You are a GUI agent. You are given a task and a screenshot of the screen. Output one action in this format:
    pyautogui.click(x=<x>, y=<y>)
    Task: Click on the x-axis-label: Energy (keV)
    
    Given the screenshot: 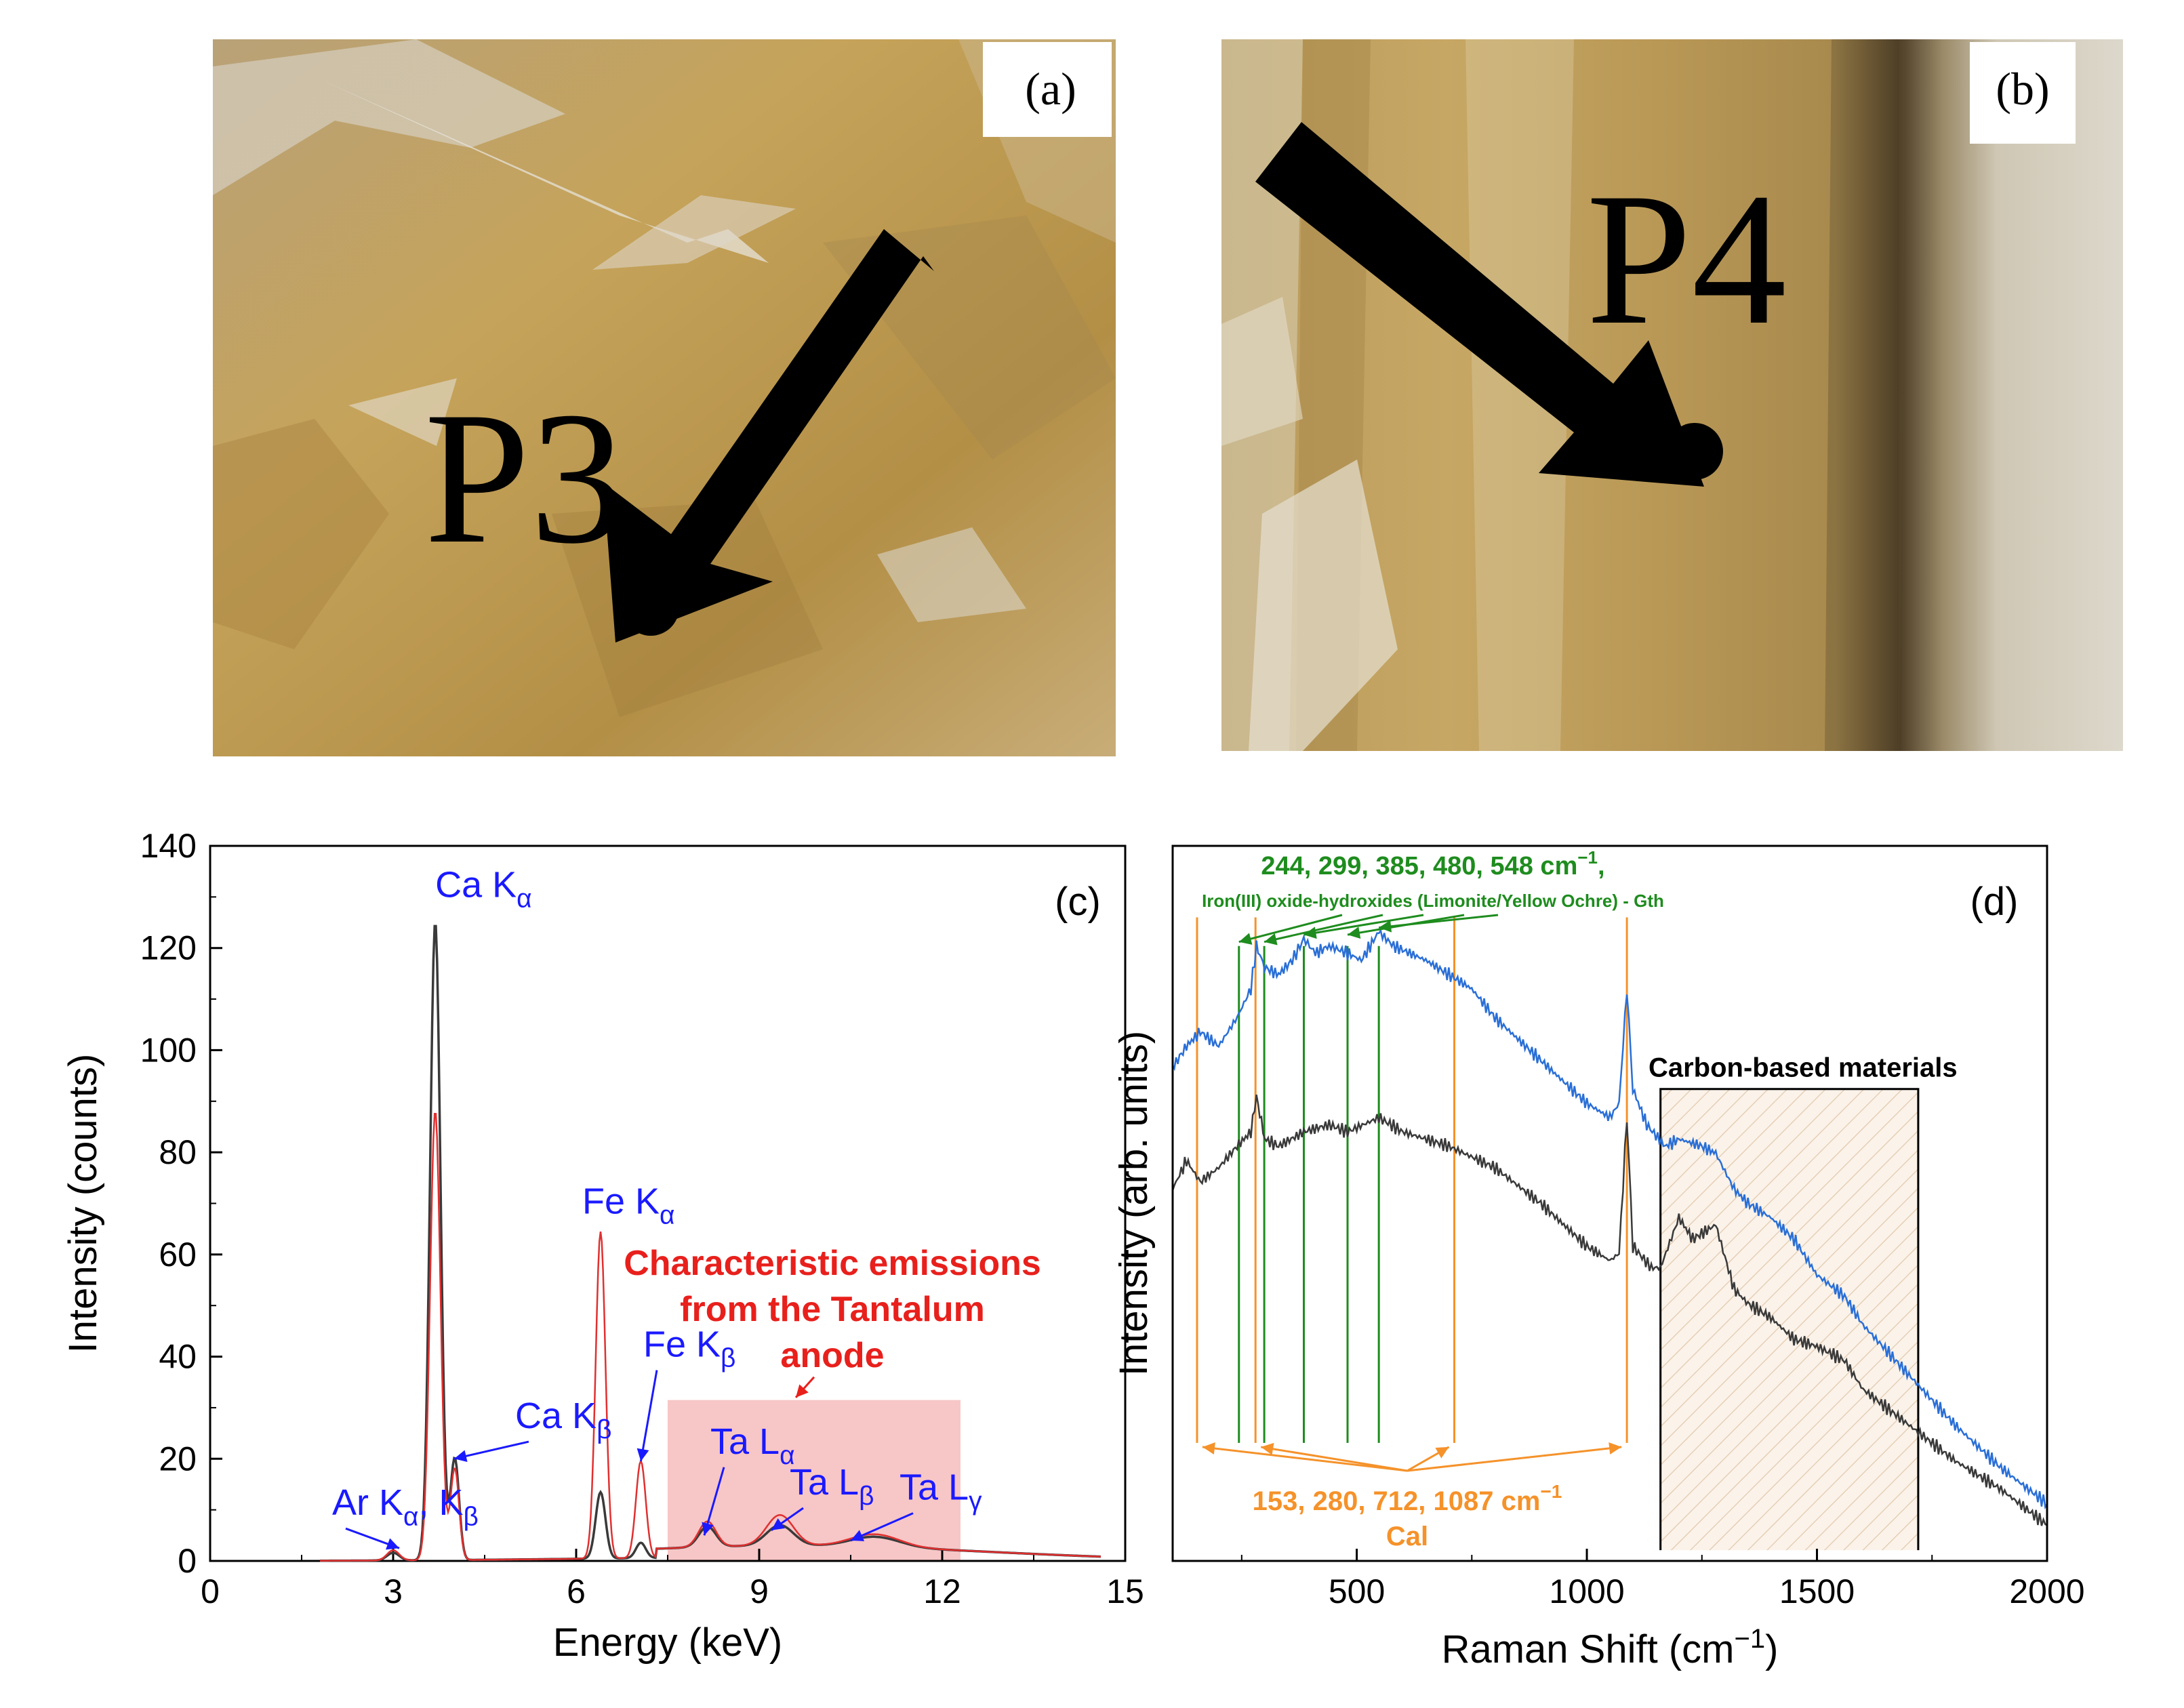 What is the action you would take?
    pyautogui.click(x=667, y=1643)
    